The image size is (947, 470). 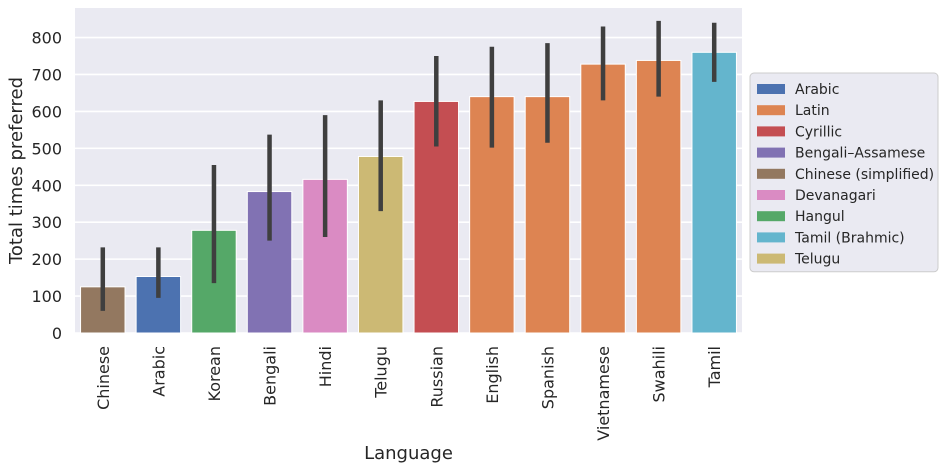 I want to click on y-tick-label: 200, so click(x=46, y=259).